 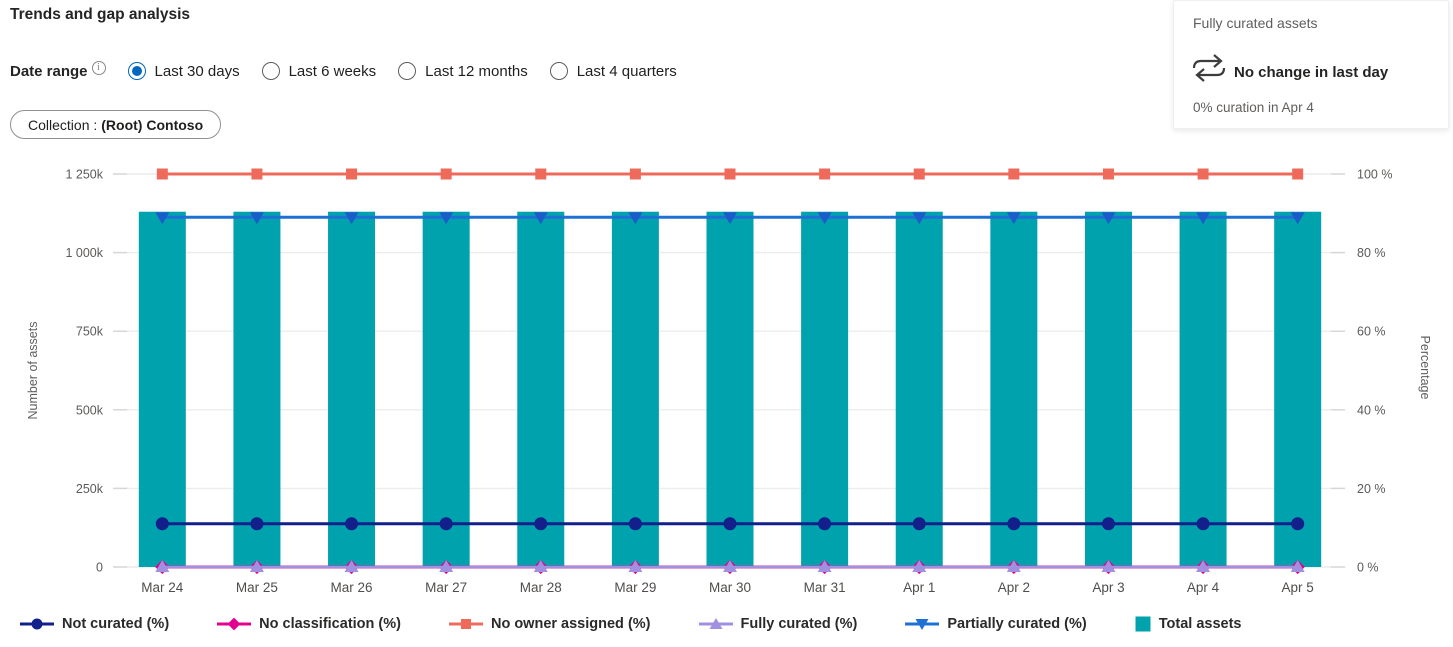 What do you see at coordinates (1014, 587) in the screenshot?
I see `x-axis-label: Apr 2` at bounding box center [1014, 587].